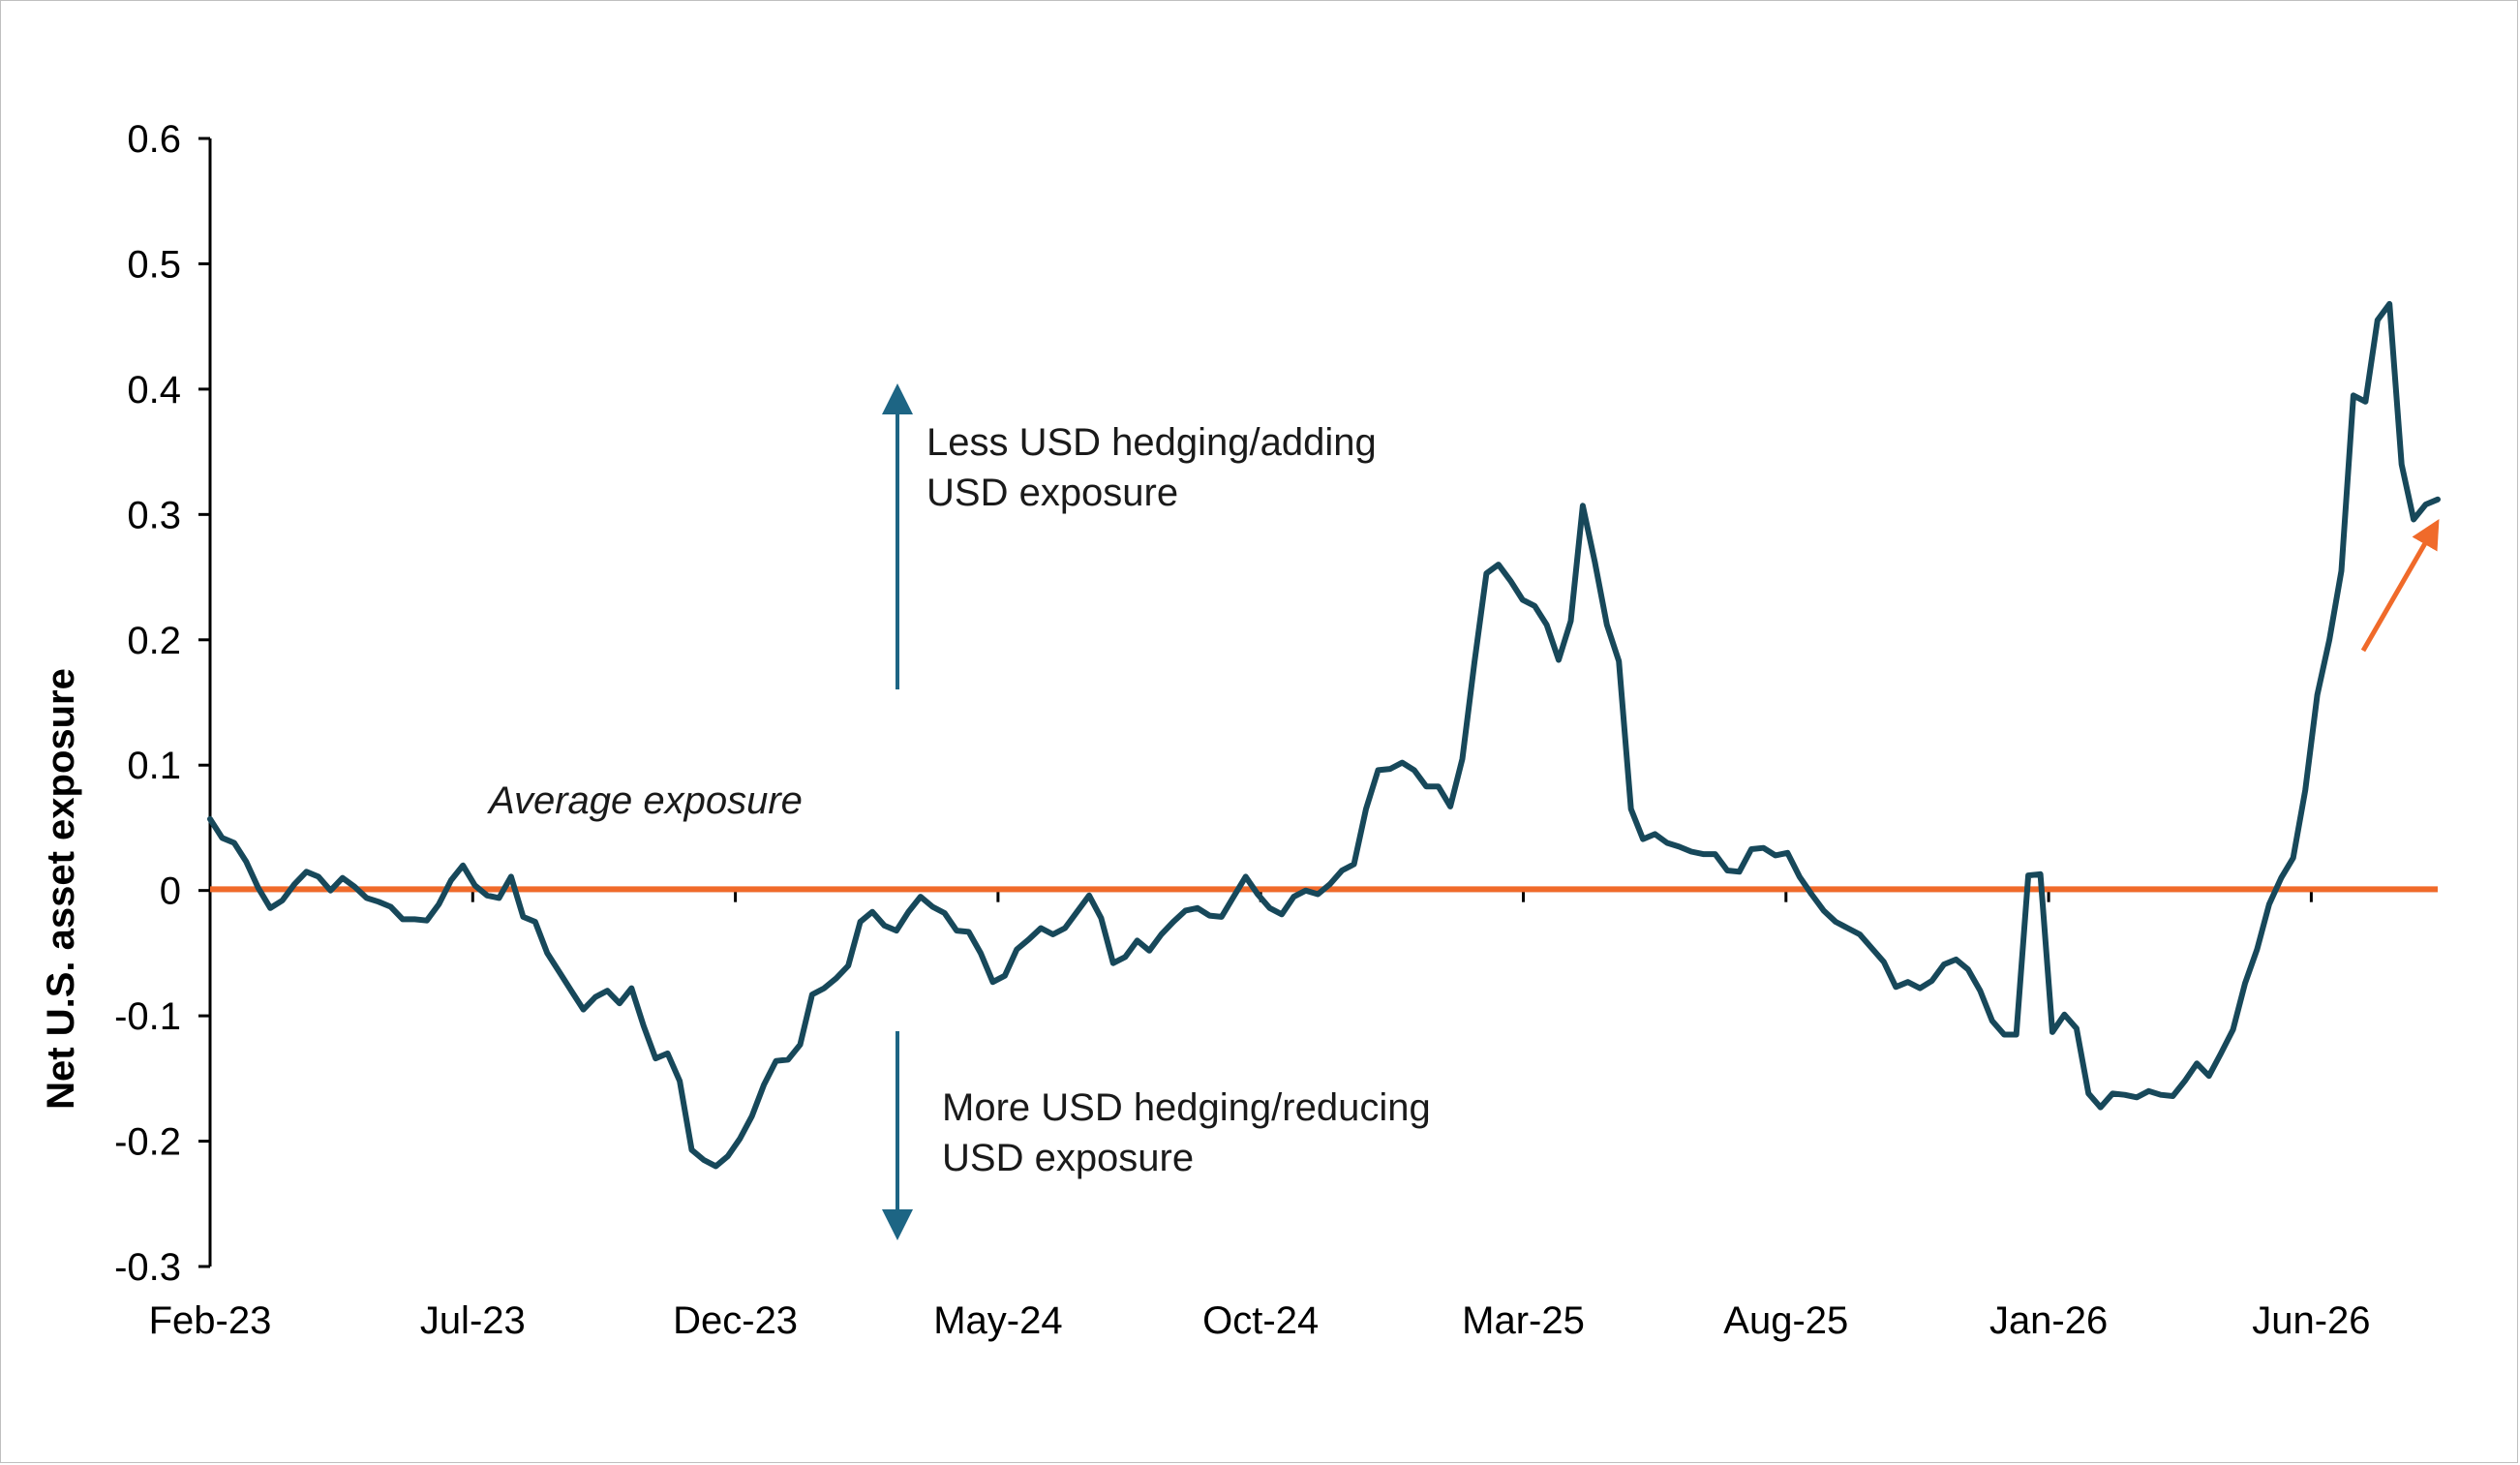  I want to click on x-tick-label: Jun-26, so click(2311, 1320).